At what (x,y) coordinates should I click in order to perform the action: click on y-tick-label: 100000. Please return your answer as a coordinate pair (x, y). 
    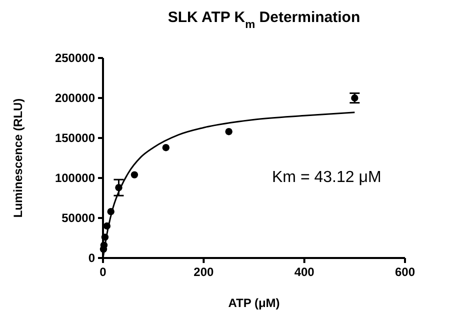
    Looking at the image, I should click on (75, 178).